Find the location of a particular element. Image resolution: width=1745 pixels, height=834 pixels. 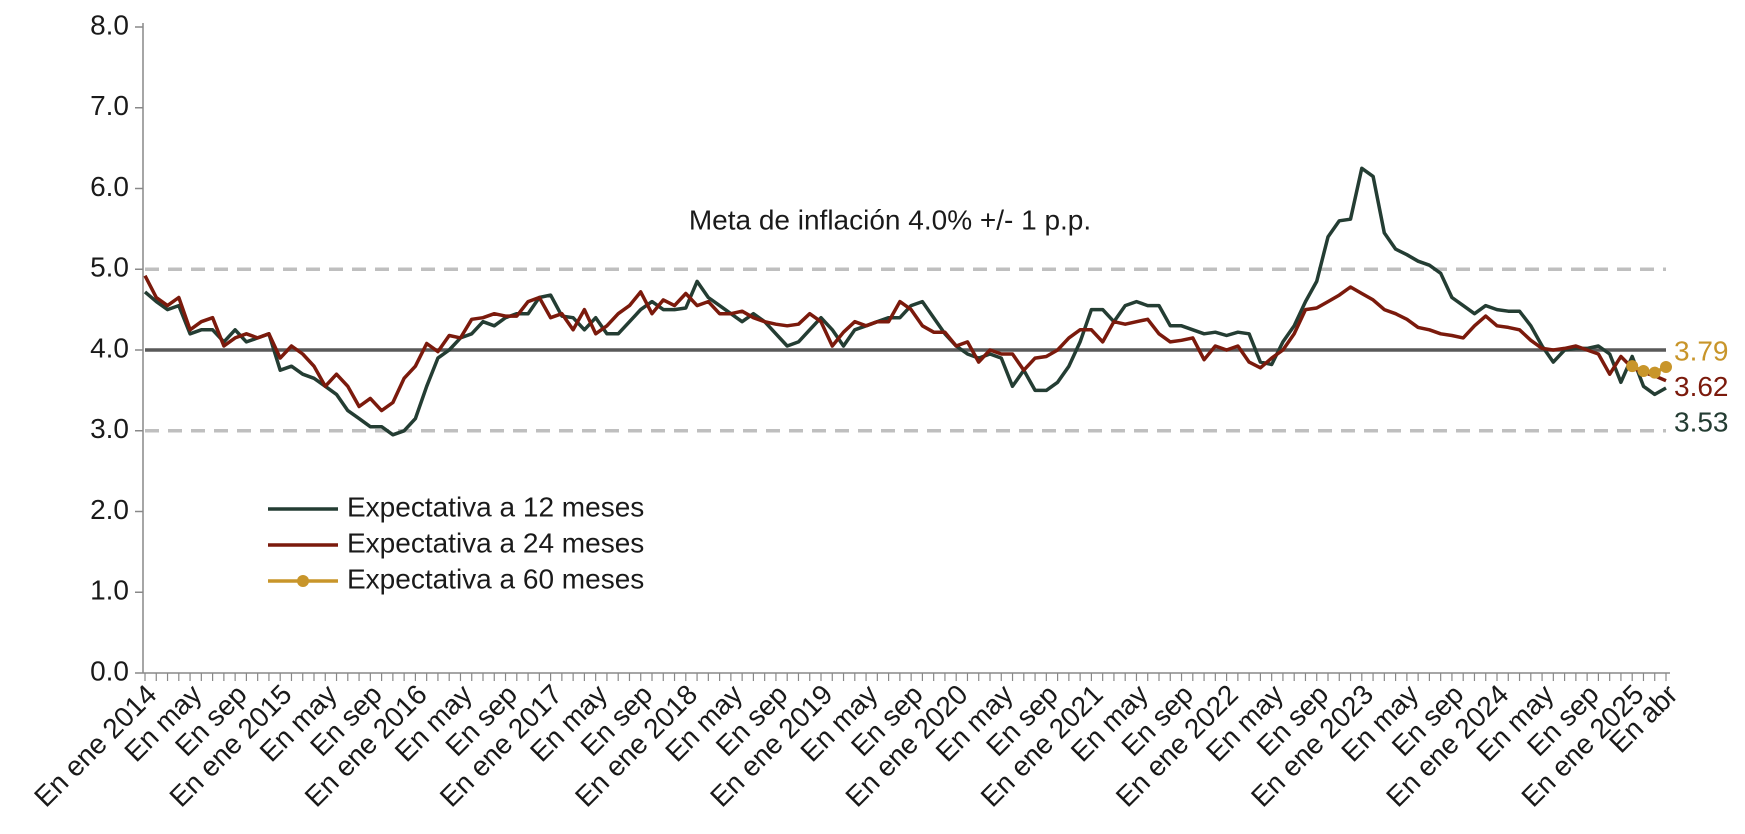

y-tick-label: 5.0 is located at coordinates (109, 267).